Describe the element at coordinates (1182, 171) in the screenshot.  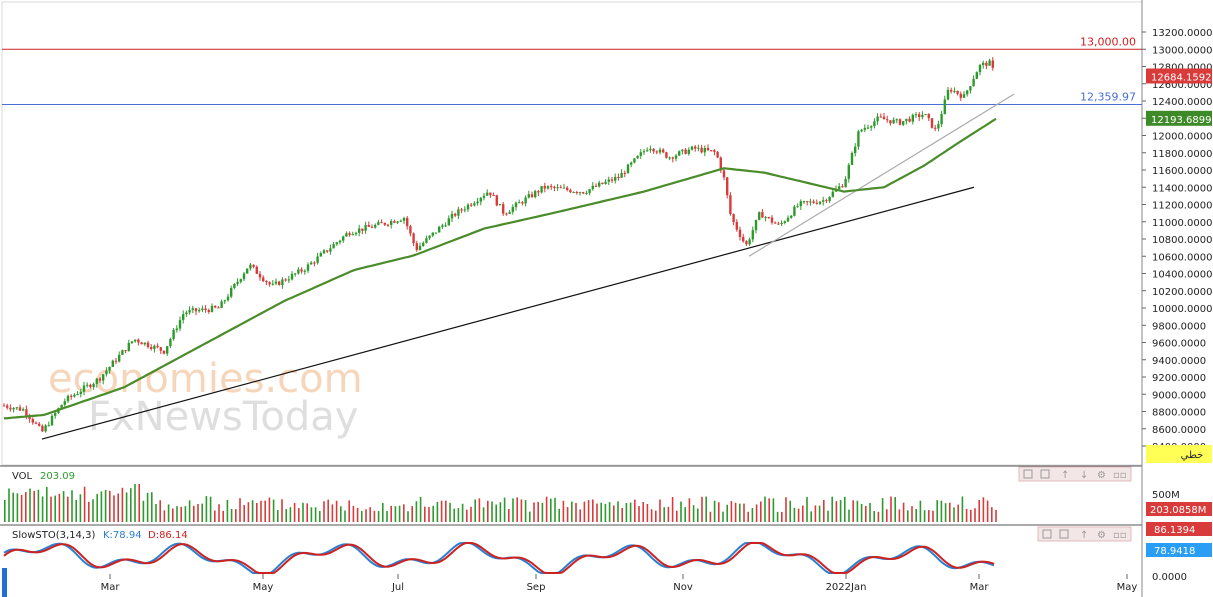
I see `price-tick-label: 11600.0000` at that location.